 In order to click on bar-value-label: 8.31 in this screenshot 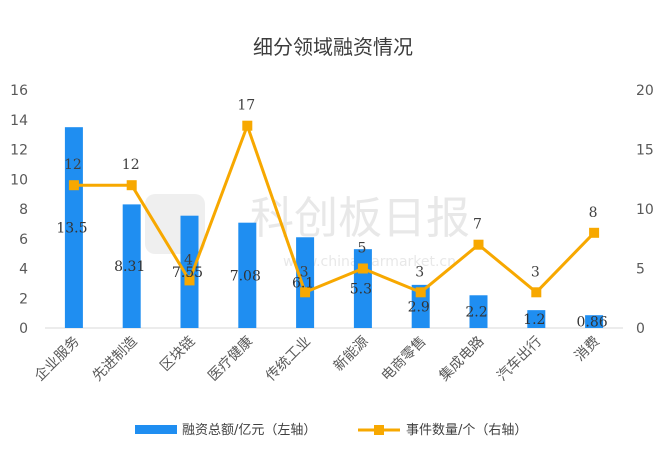, I will do `click(129, 267)`.